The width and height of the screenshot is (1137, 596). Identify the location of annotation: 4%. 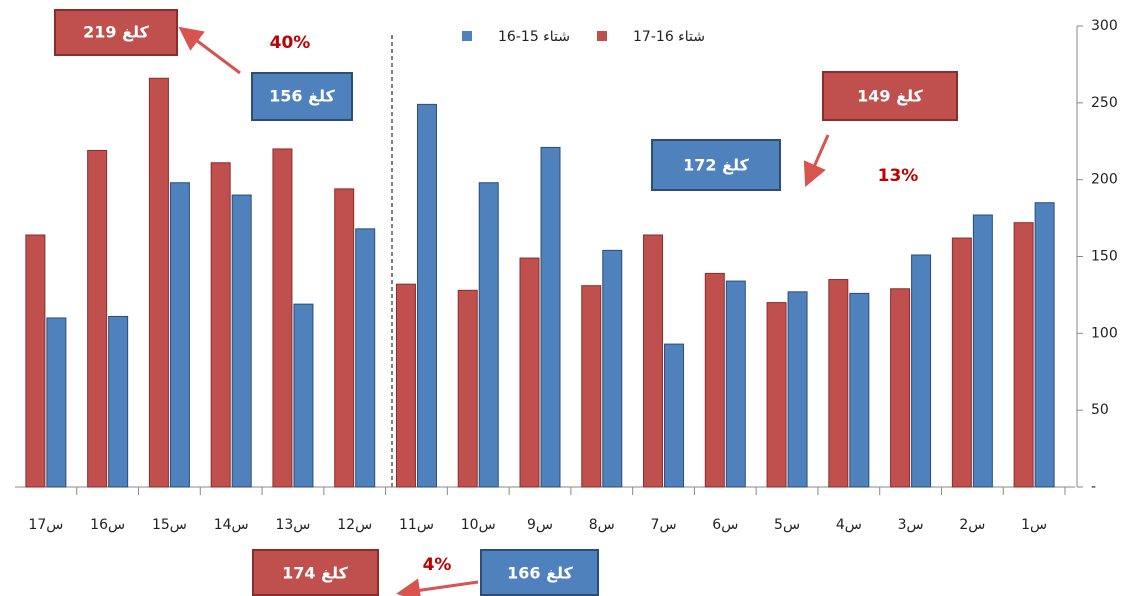
(437, 565).